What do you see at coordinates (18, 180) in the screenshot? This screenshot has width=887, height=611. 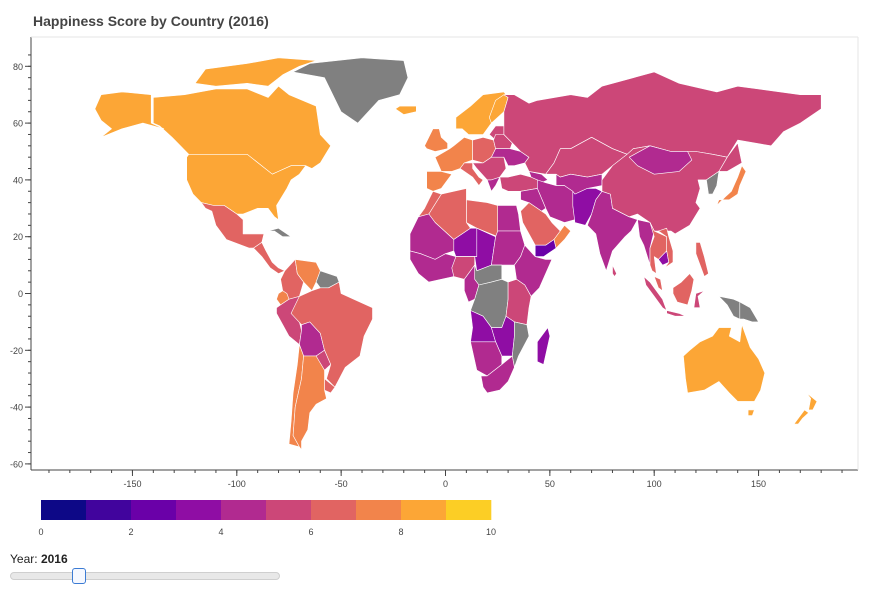 I see `y-tick-label: 40` at bounding box center [18, 180].